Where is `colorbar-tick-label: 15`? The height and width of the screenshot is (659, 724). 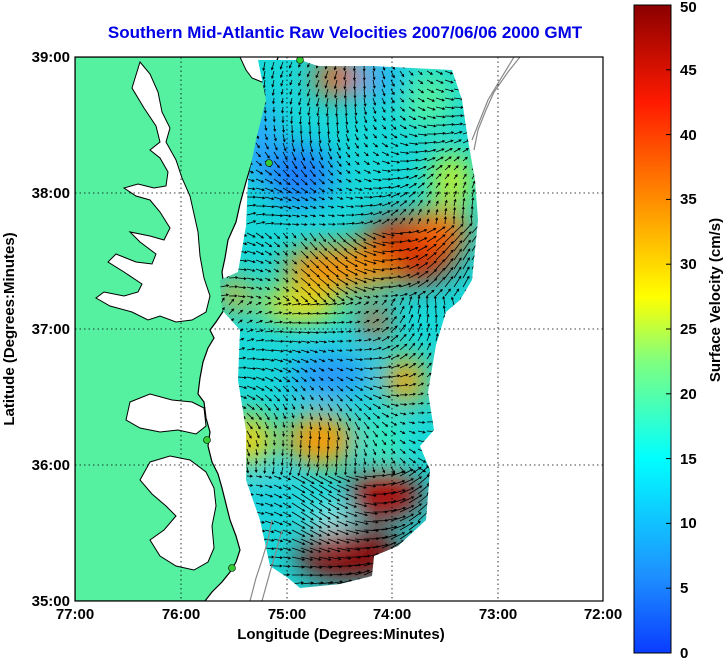 colorbar-tick-label: 15 is located at coordinates (688, 459).